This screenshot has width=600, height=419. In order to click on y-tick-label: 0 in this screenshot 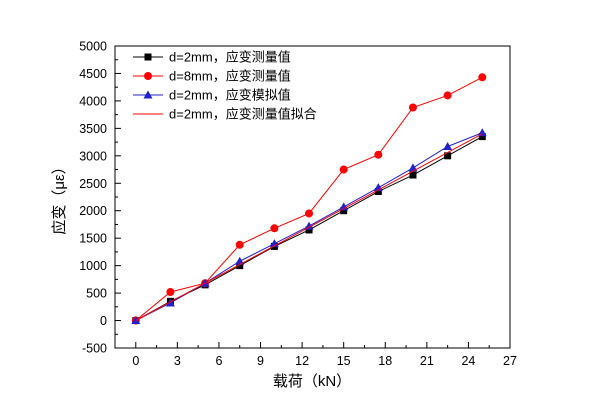, I will do `click(103, 321)`.